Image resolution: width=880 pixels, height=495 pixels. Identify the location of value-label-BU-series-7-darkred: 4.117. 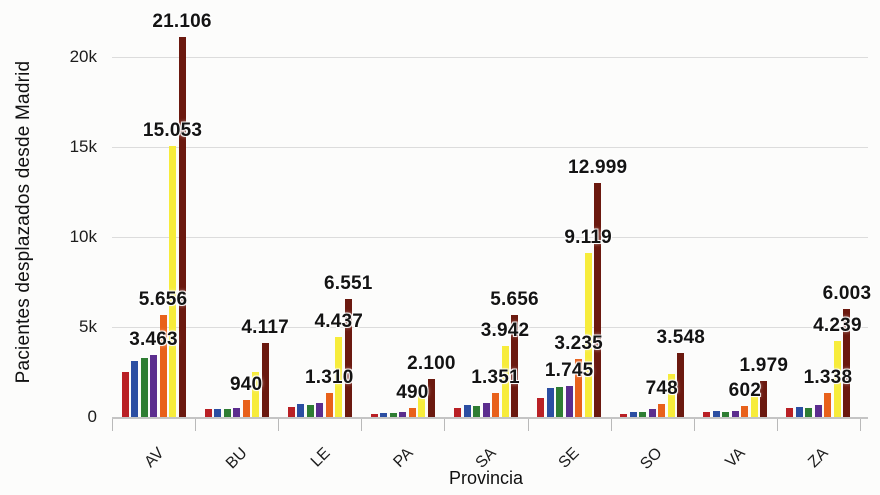
(265, 327).